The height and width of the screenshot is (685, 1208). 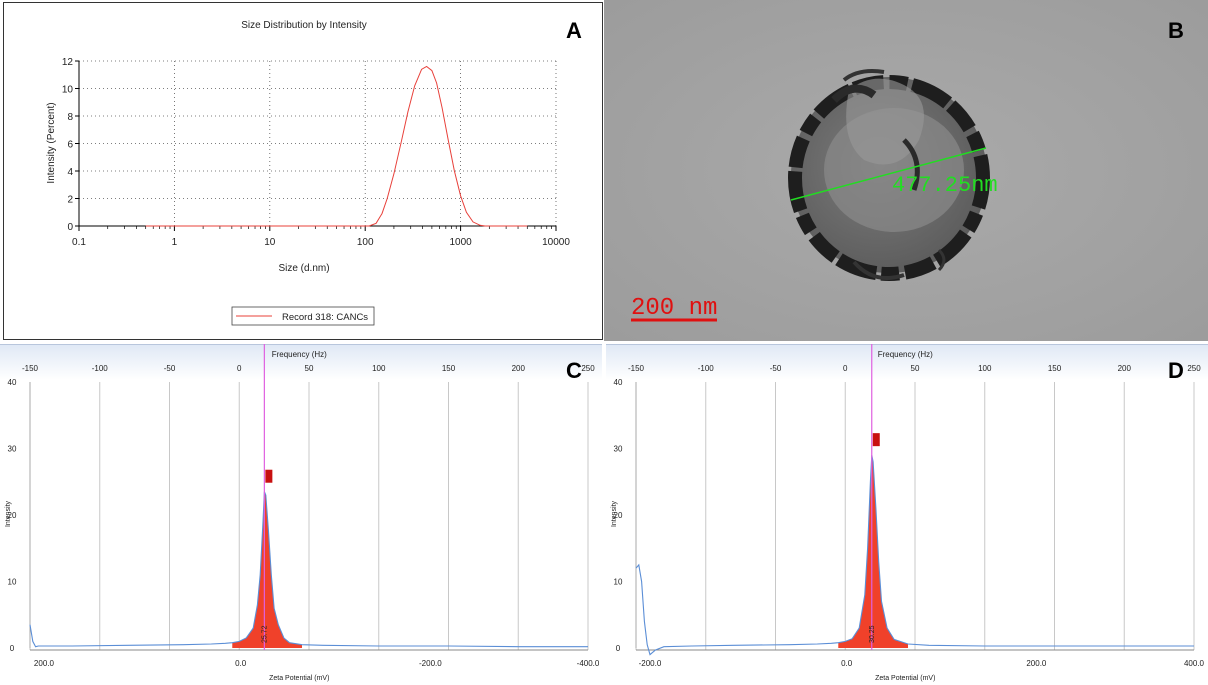 What do you see at coordinates (264, 634) in the screenshot?
I see `peak-value-label: 25.72` at bounding box center [264, 634].